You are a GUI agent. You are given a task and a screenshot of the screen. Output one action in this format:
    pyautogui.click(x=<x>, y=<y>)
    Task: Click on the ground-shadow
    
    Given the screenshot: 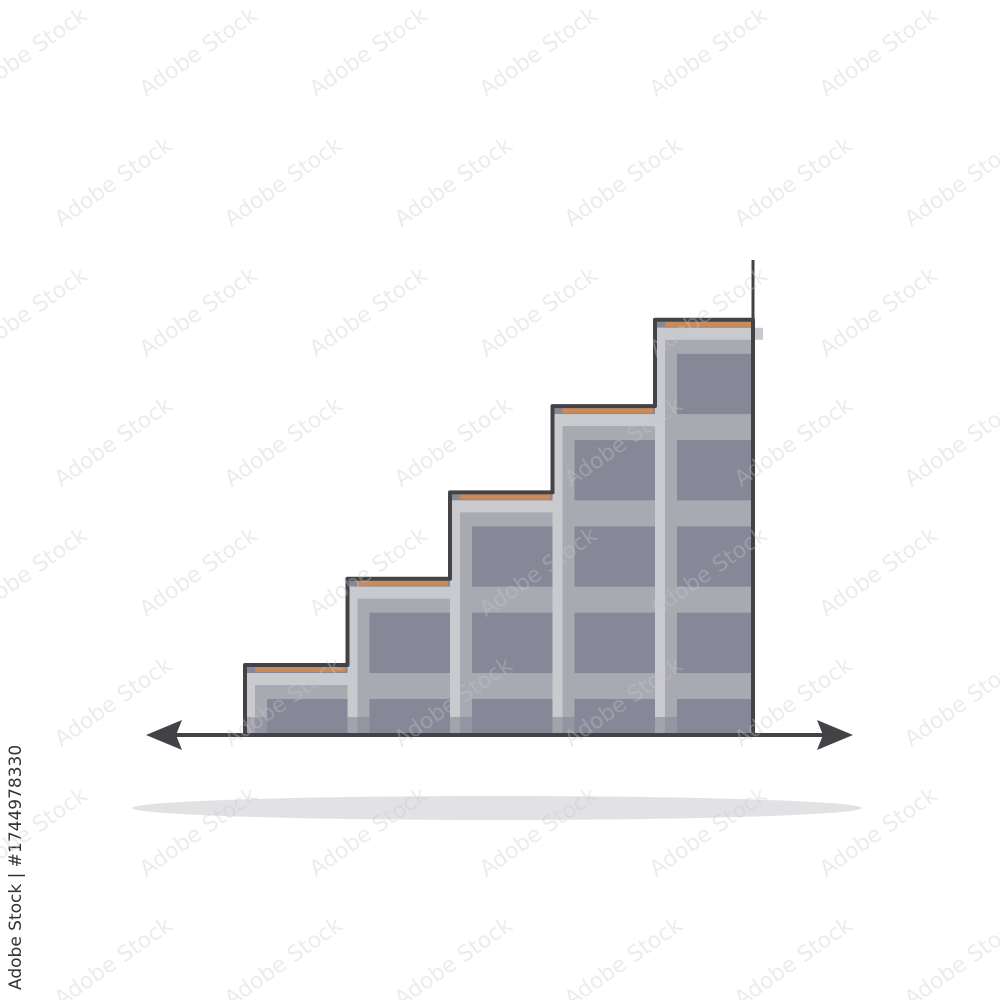 What is the action you would take?
    pyautogui.click(x=497, y=808)
    